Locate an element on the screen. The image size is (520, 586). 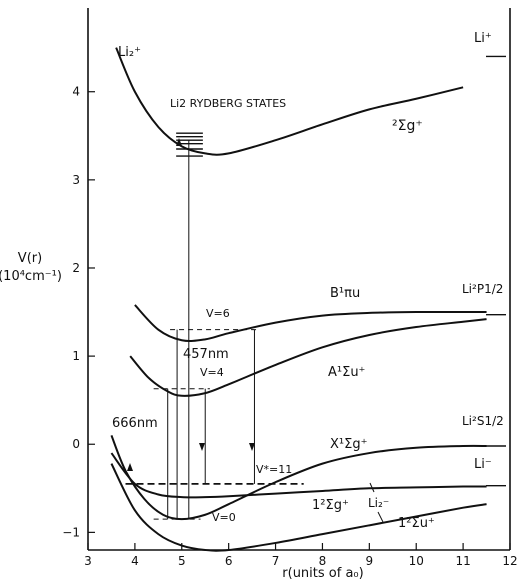
y-ticks: −1 0 1 2 3 4 is located at coordinates (78, 312).